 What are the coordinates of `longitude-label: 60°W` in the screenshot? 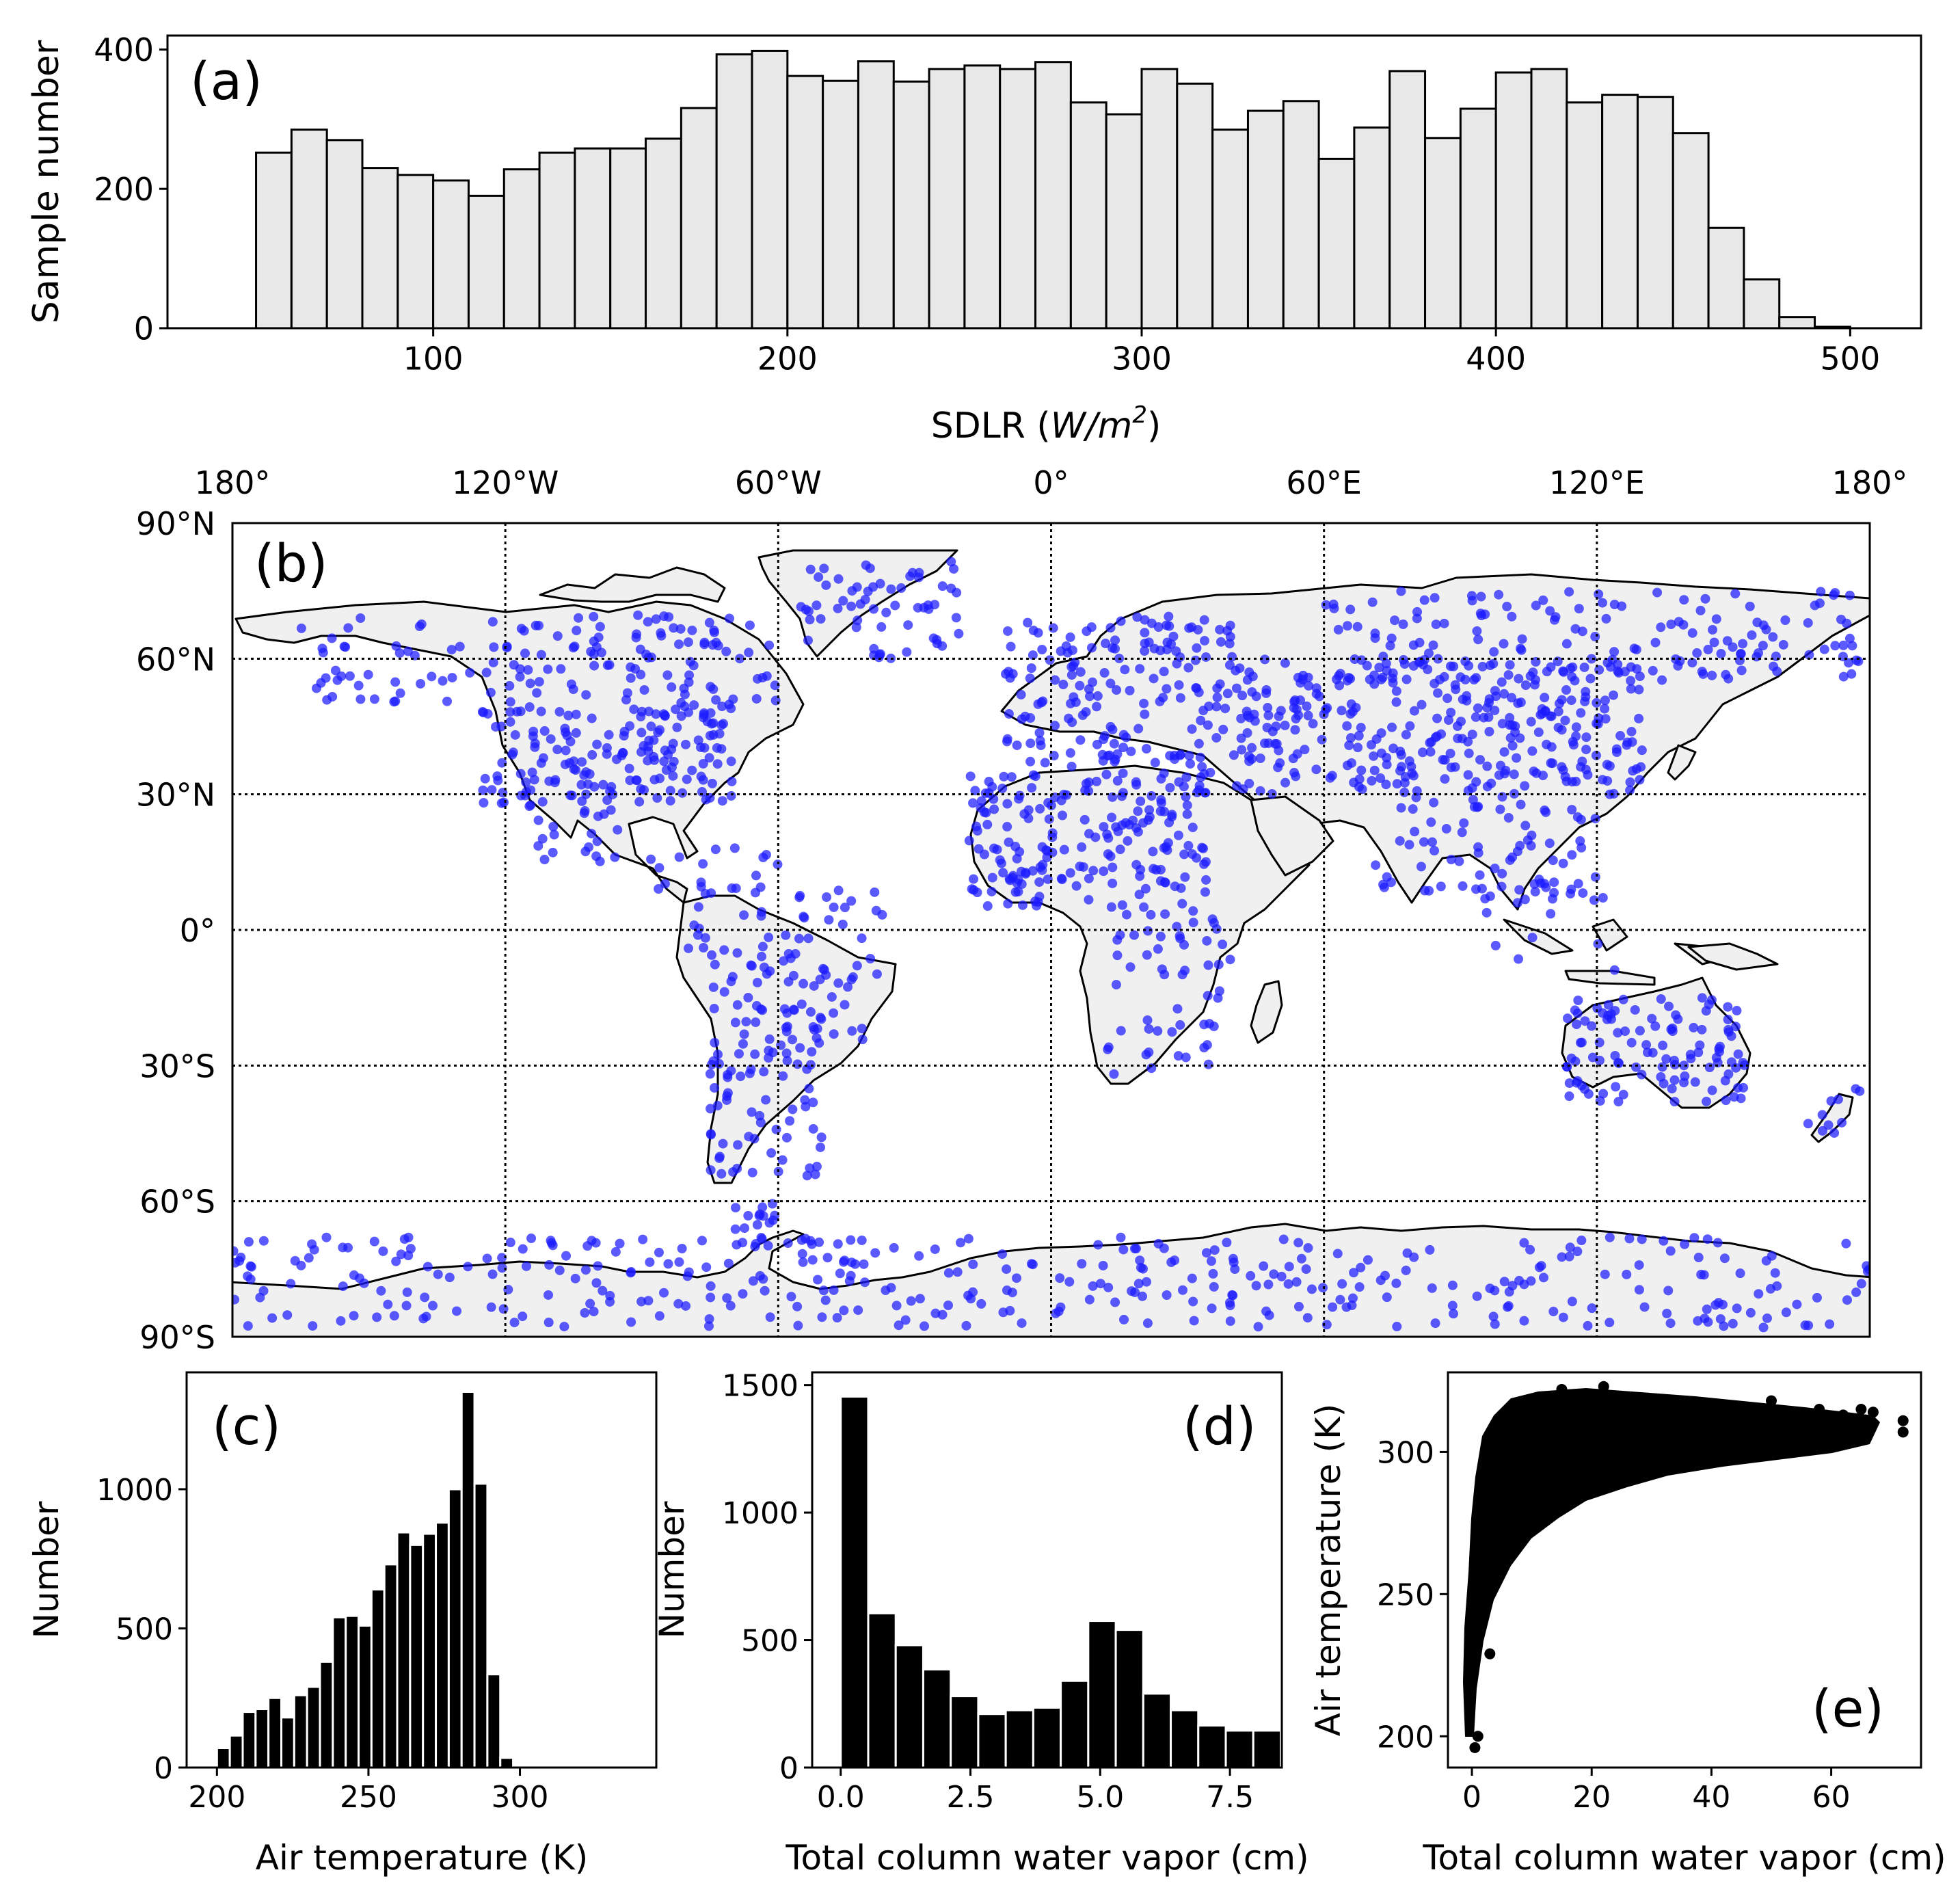 It's located at (778, 483).